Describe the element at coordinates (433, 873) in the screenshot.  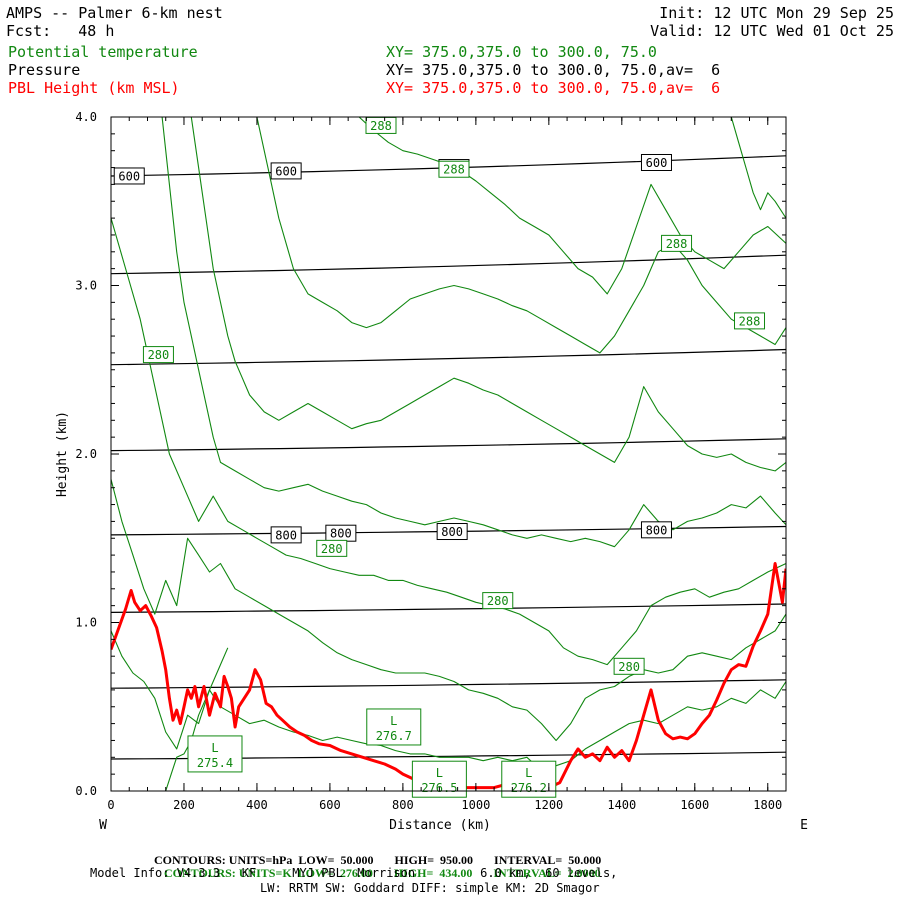
I see `theta-high: HIGH= 434.00` at that location.